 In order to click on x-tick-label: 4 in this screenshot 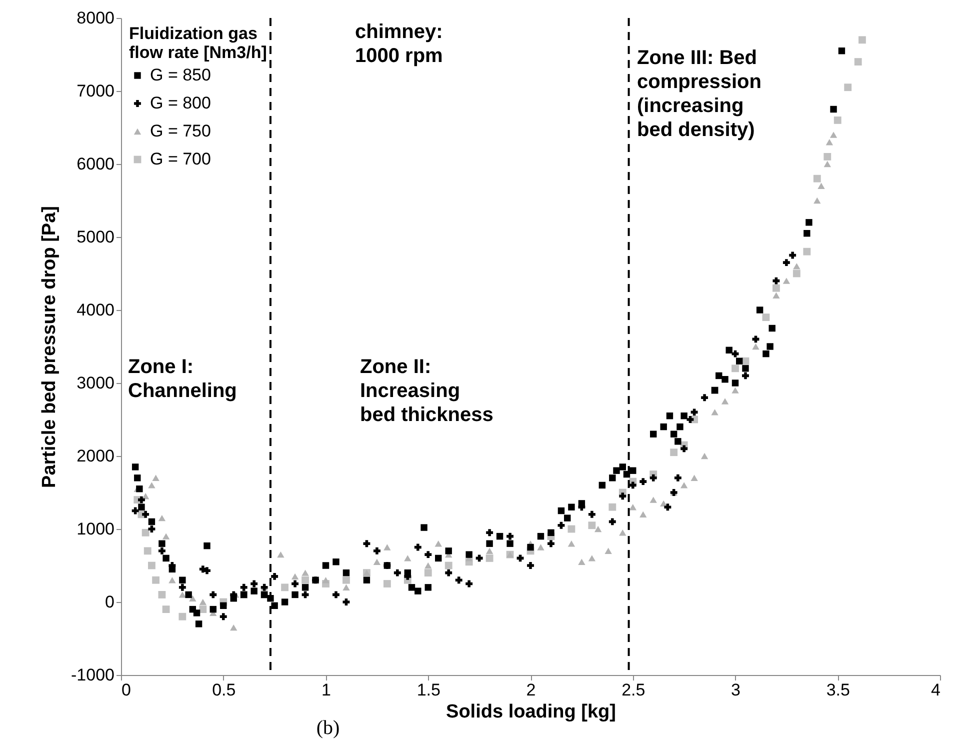, I will do `click(935, 690)`.